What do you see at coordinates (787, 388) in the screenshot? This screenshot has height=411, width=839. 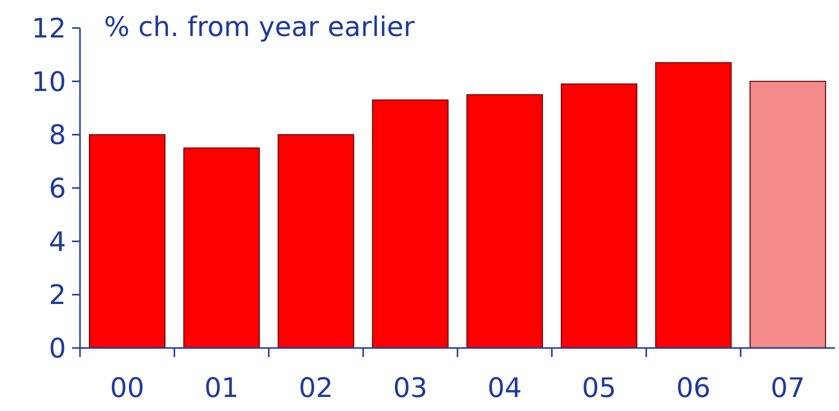 I see `x-tick-label: 07` at bounding box center [787, 388].